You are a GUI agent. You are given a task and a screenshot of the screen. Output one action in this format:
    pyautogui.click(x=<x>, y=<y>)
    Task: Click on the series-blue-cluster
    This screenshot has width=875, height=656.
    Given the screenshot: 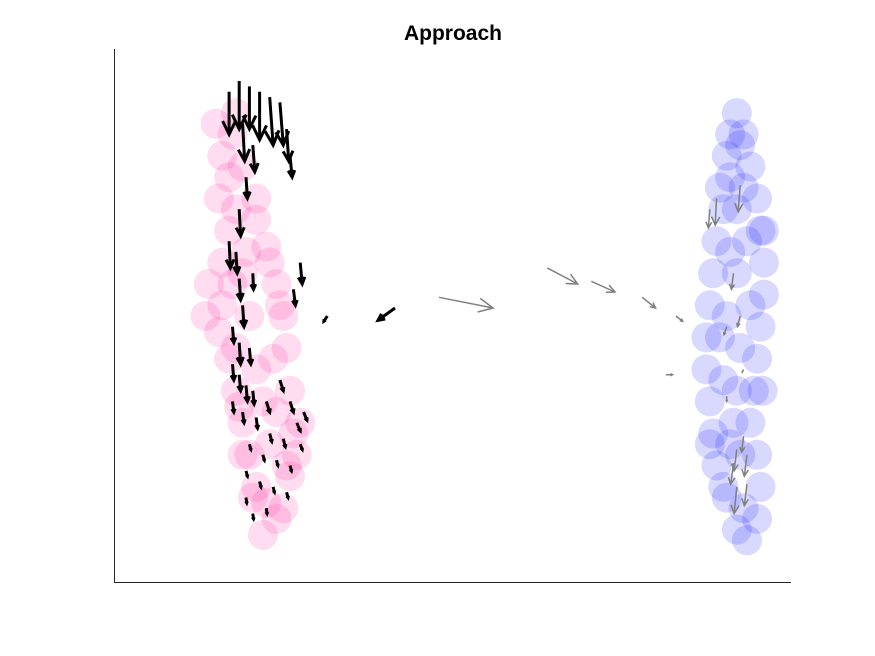 What is the action you would take?
    pyautogui.click(x=735, y=327)
    